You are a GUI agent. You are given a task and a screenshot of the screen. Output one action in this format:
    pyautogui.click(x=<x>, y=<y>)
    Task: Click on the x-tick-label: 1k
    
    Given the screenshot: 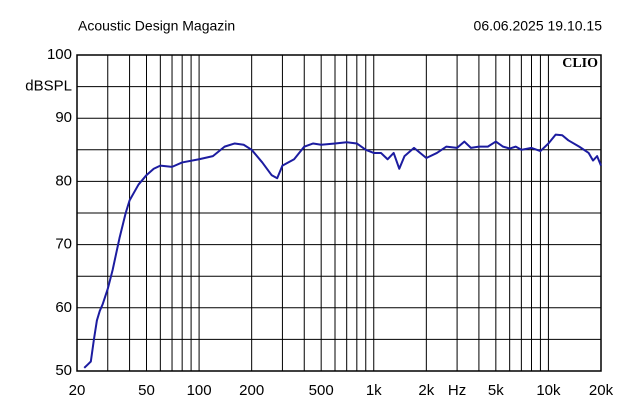 What is the action you would take?
    pyautogui.click(x=374, y=390)
    